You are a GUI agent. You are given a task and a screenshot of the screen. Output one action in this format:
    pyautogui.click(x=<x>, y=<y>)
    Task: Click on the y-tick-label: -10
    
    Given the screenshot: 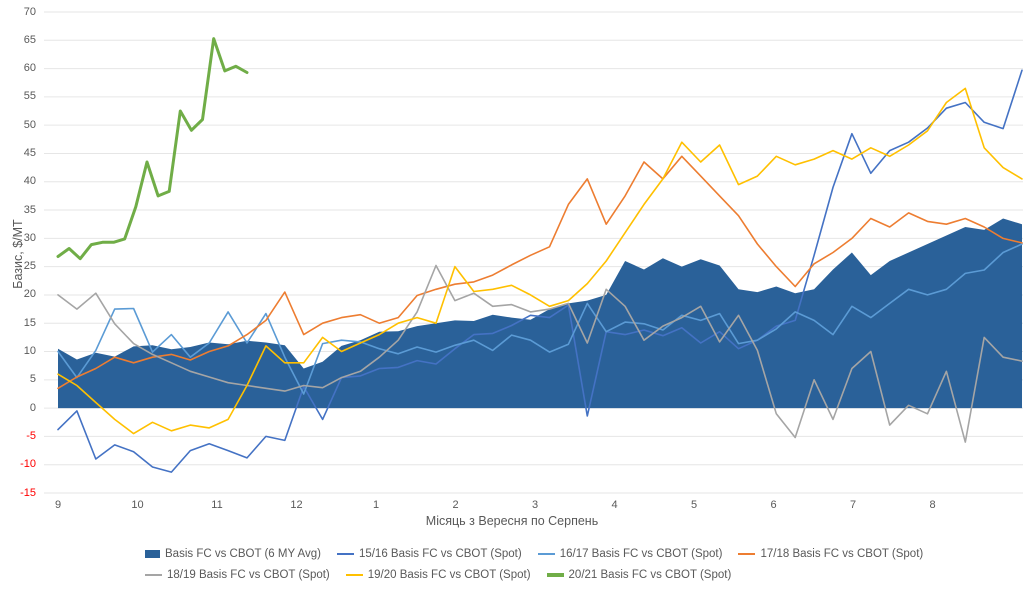 What is the action you would take?
    pyautogui.click(x=28, y=464)
    